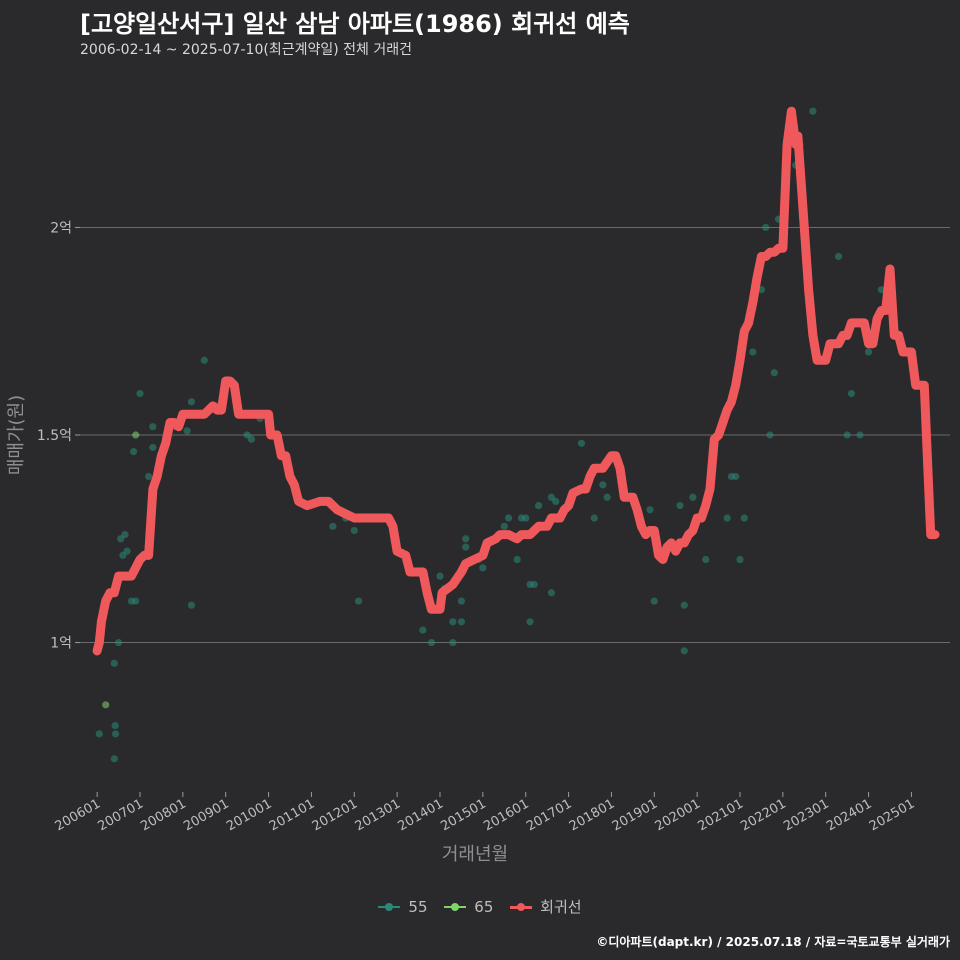 This screenshot has width=960, height=960. I want to click on x-tick-label: 201801, so click(592, 815).